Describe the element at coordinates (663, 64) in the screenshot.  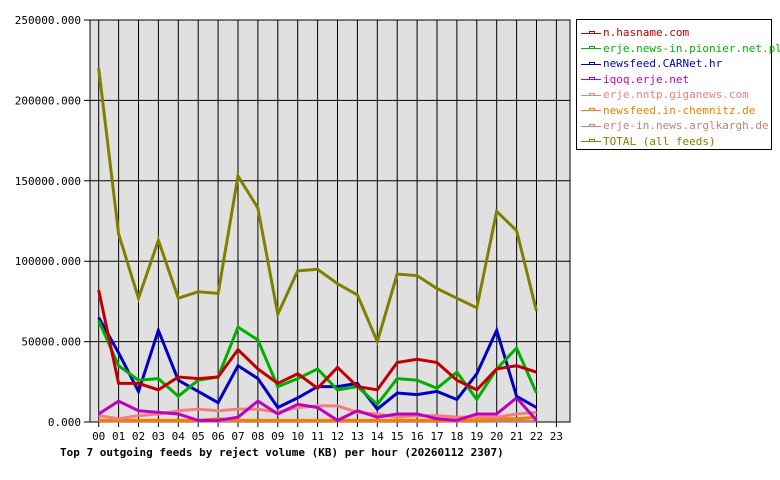
I see `legend-label: newsfeed.CARNet.hr` at that location.